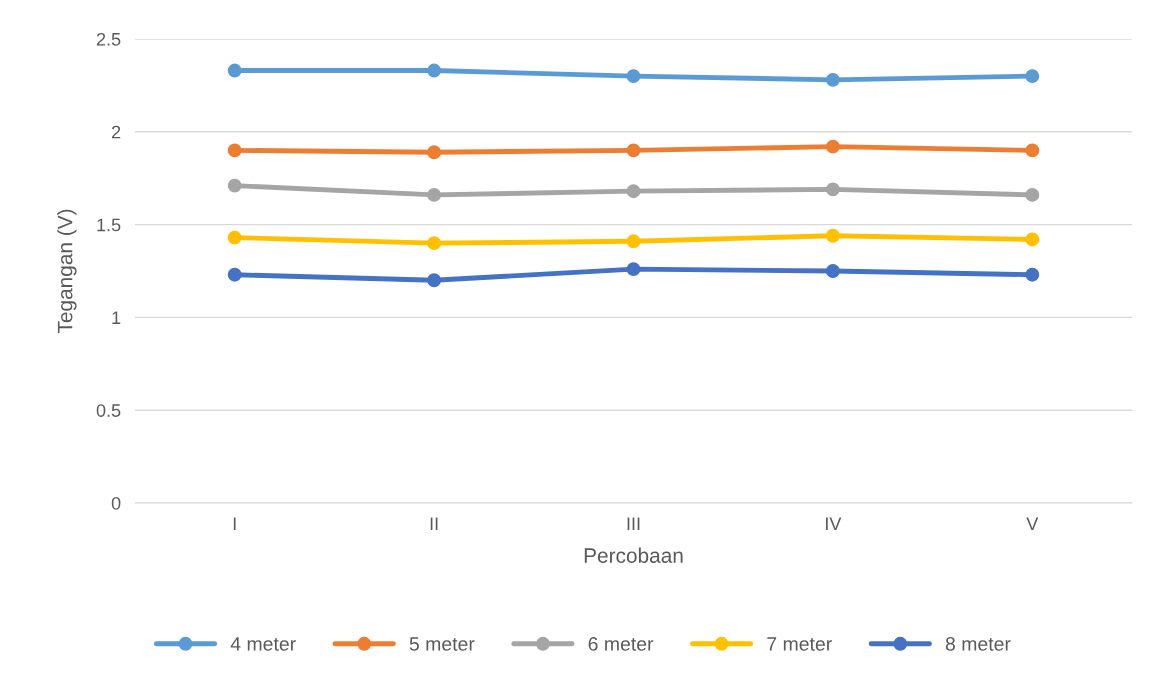  I want to click on y-tick-label: 1, so click(116, 317).